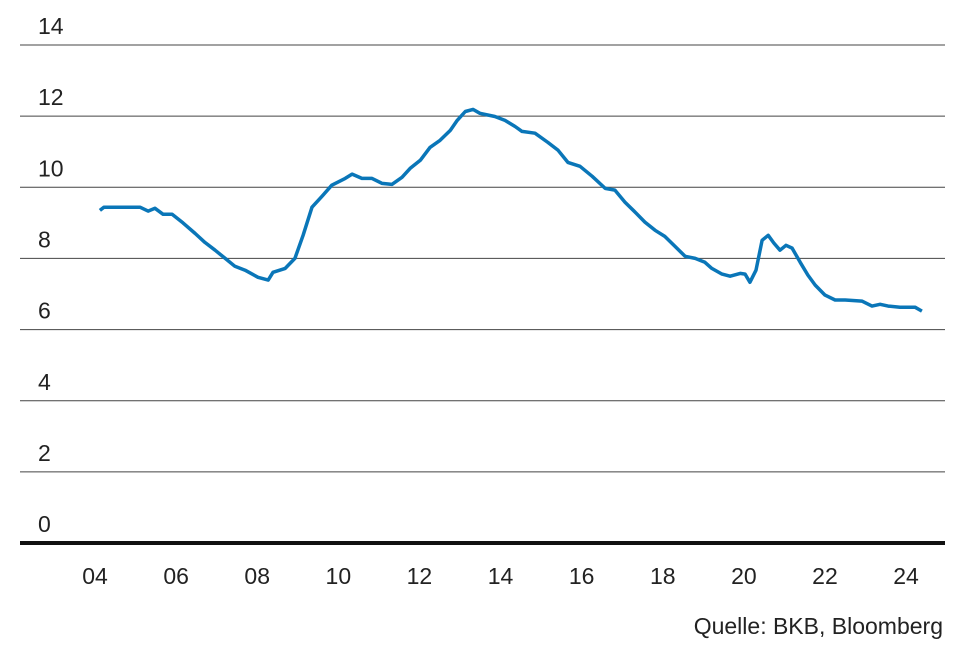 This screenshot has height=659, width=964. Describe the element at coordinates (420, 576) in the screenshot. I see `x-tick-label: 12` at that location.